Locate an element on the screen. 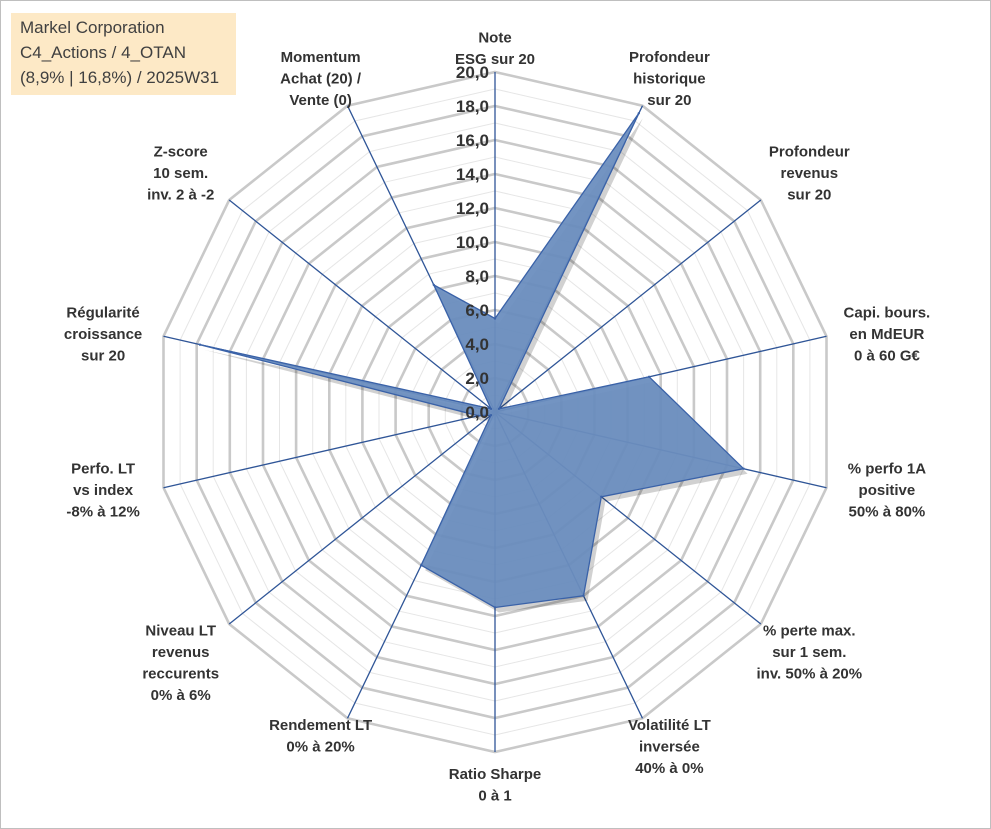 The width and height of the screenshot is (991, 829). tick-label: 10,0 is located at coordinates (472, 242).